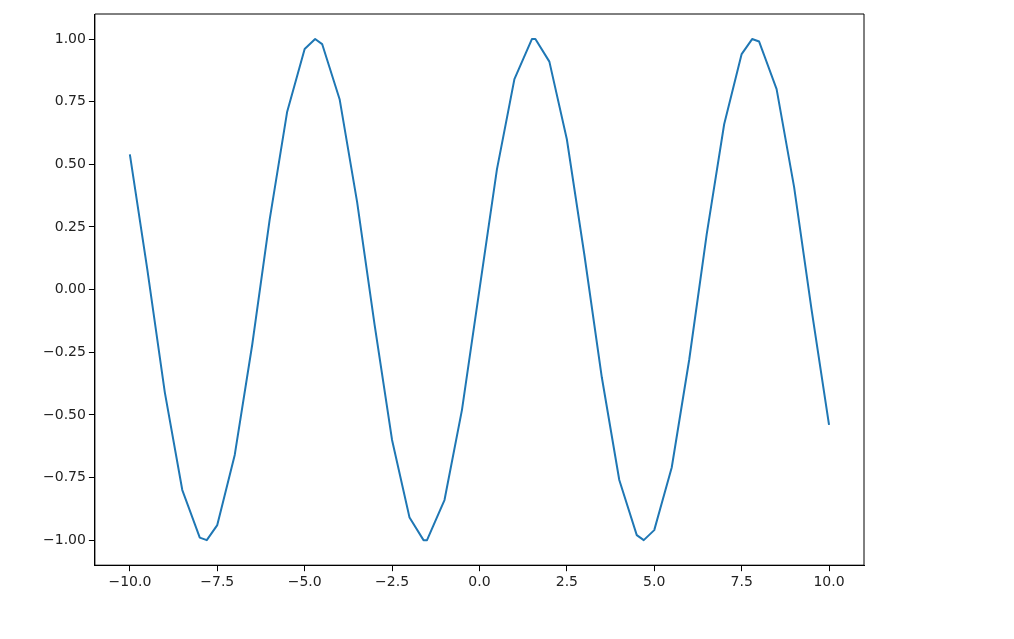 Image resolution: width=1014 pixels, height=639 pixels. Describe the element at coordinates (70, 100) in the screenshot. I see `y-tick-label: 0.75` at that location.